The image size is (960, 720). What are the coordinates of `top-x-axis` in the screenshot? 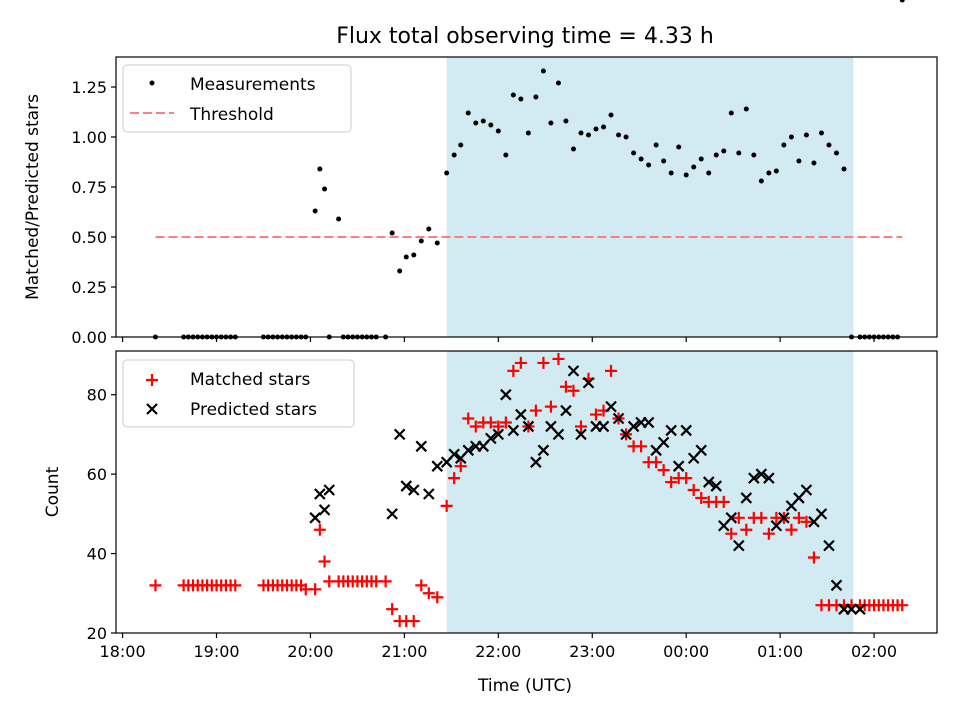 It's located at (498, 339).